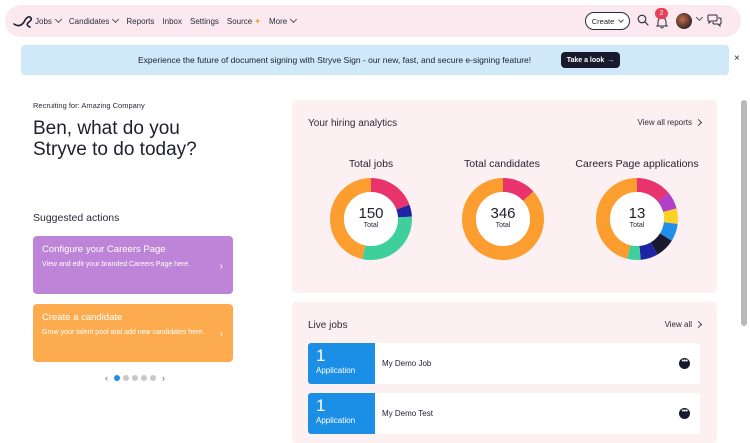 This screenshot has height=443, width=750. I want to click on close-icon: ×, so click(737, 58).